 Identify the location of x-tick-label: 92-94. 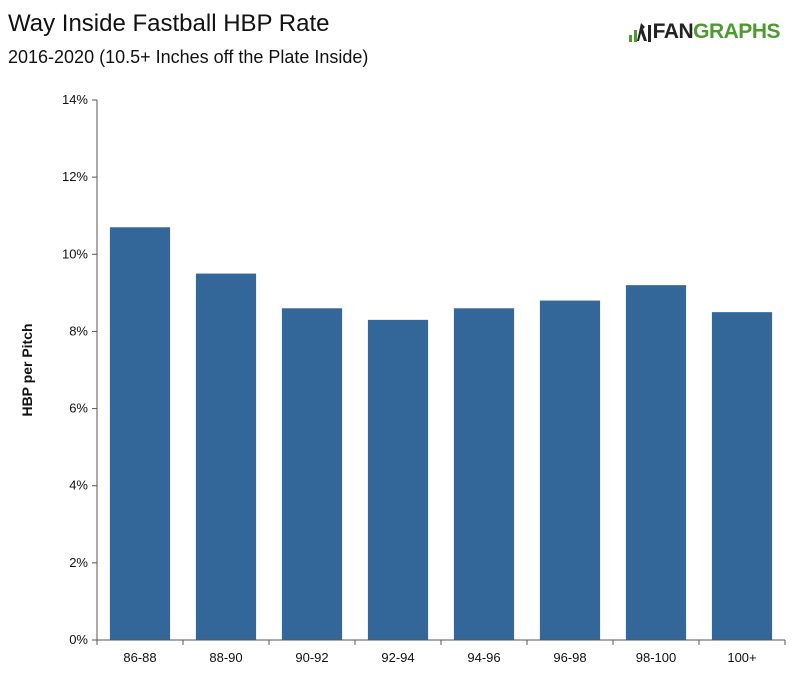
(397, 657).